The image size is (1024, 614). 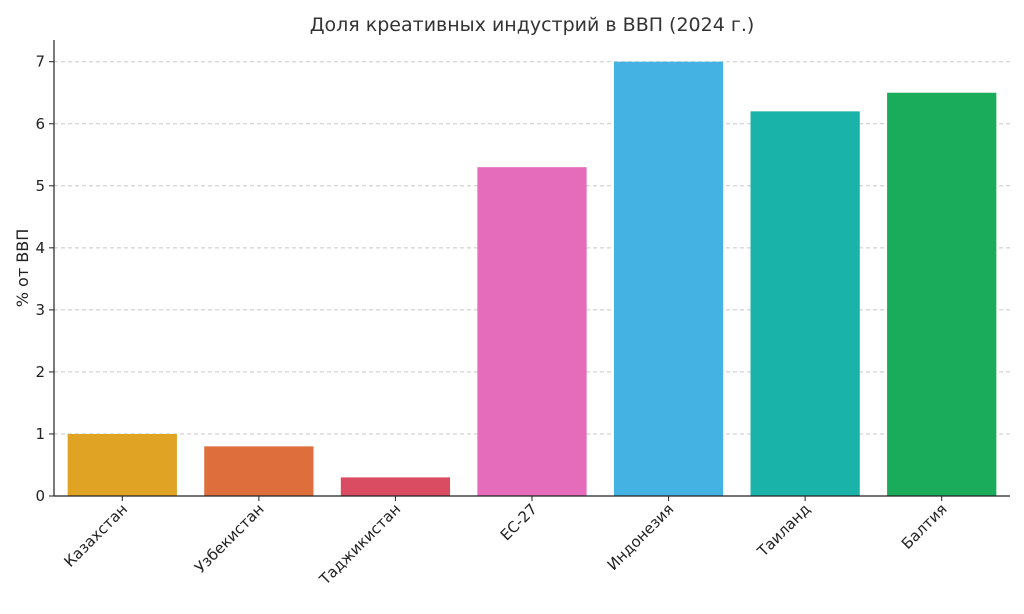 What do you see at coordinates (641, 537) in the screenshot?
I see `x-tick-label: Индонезия` at bounding box center [641, 537].